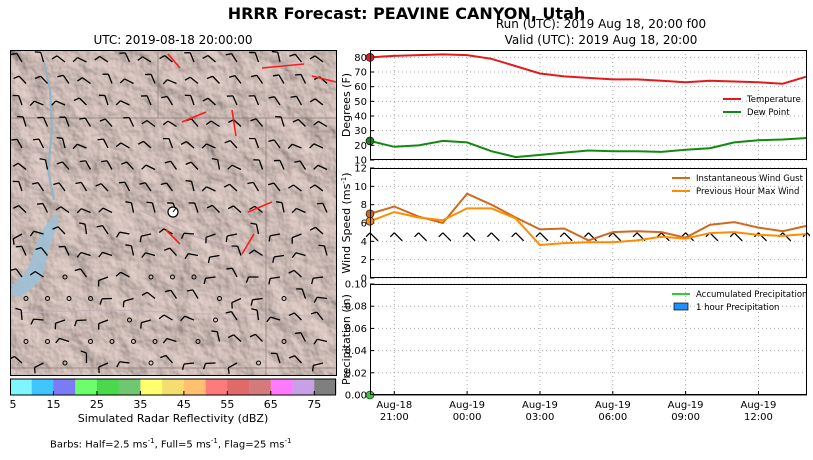 This screenshot has height=460, width=813. I want to click on y-tick-label: 12, so click(360, 169).